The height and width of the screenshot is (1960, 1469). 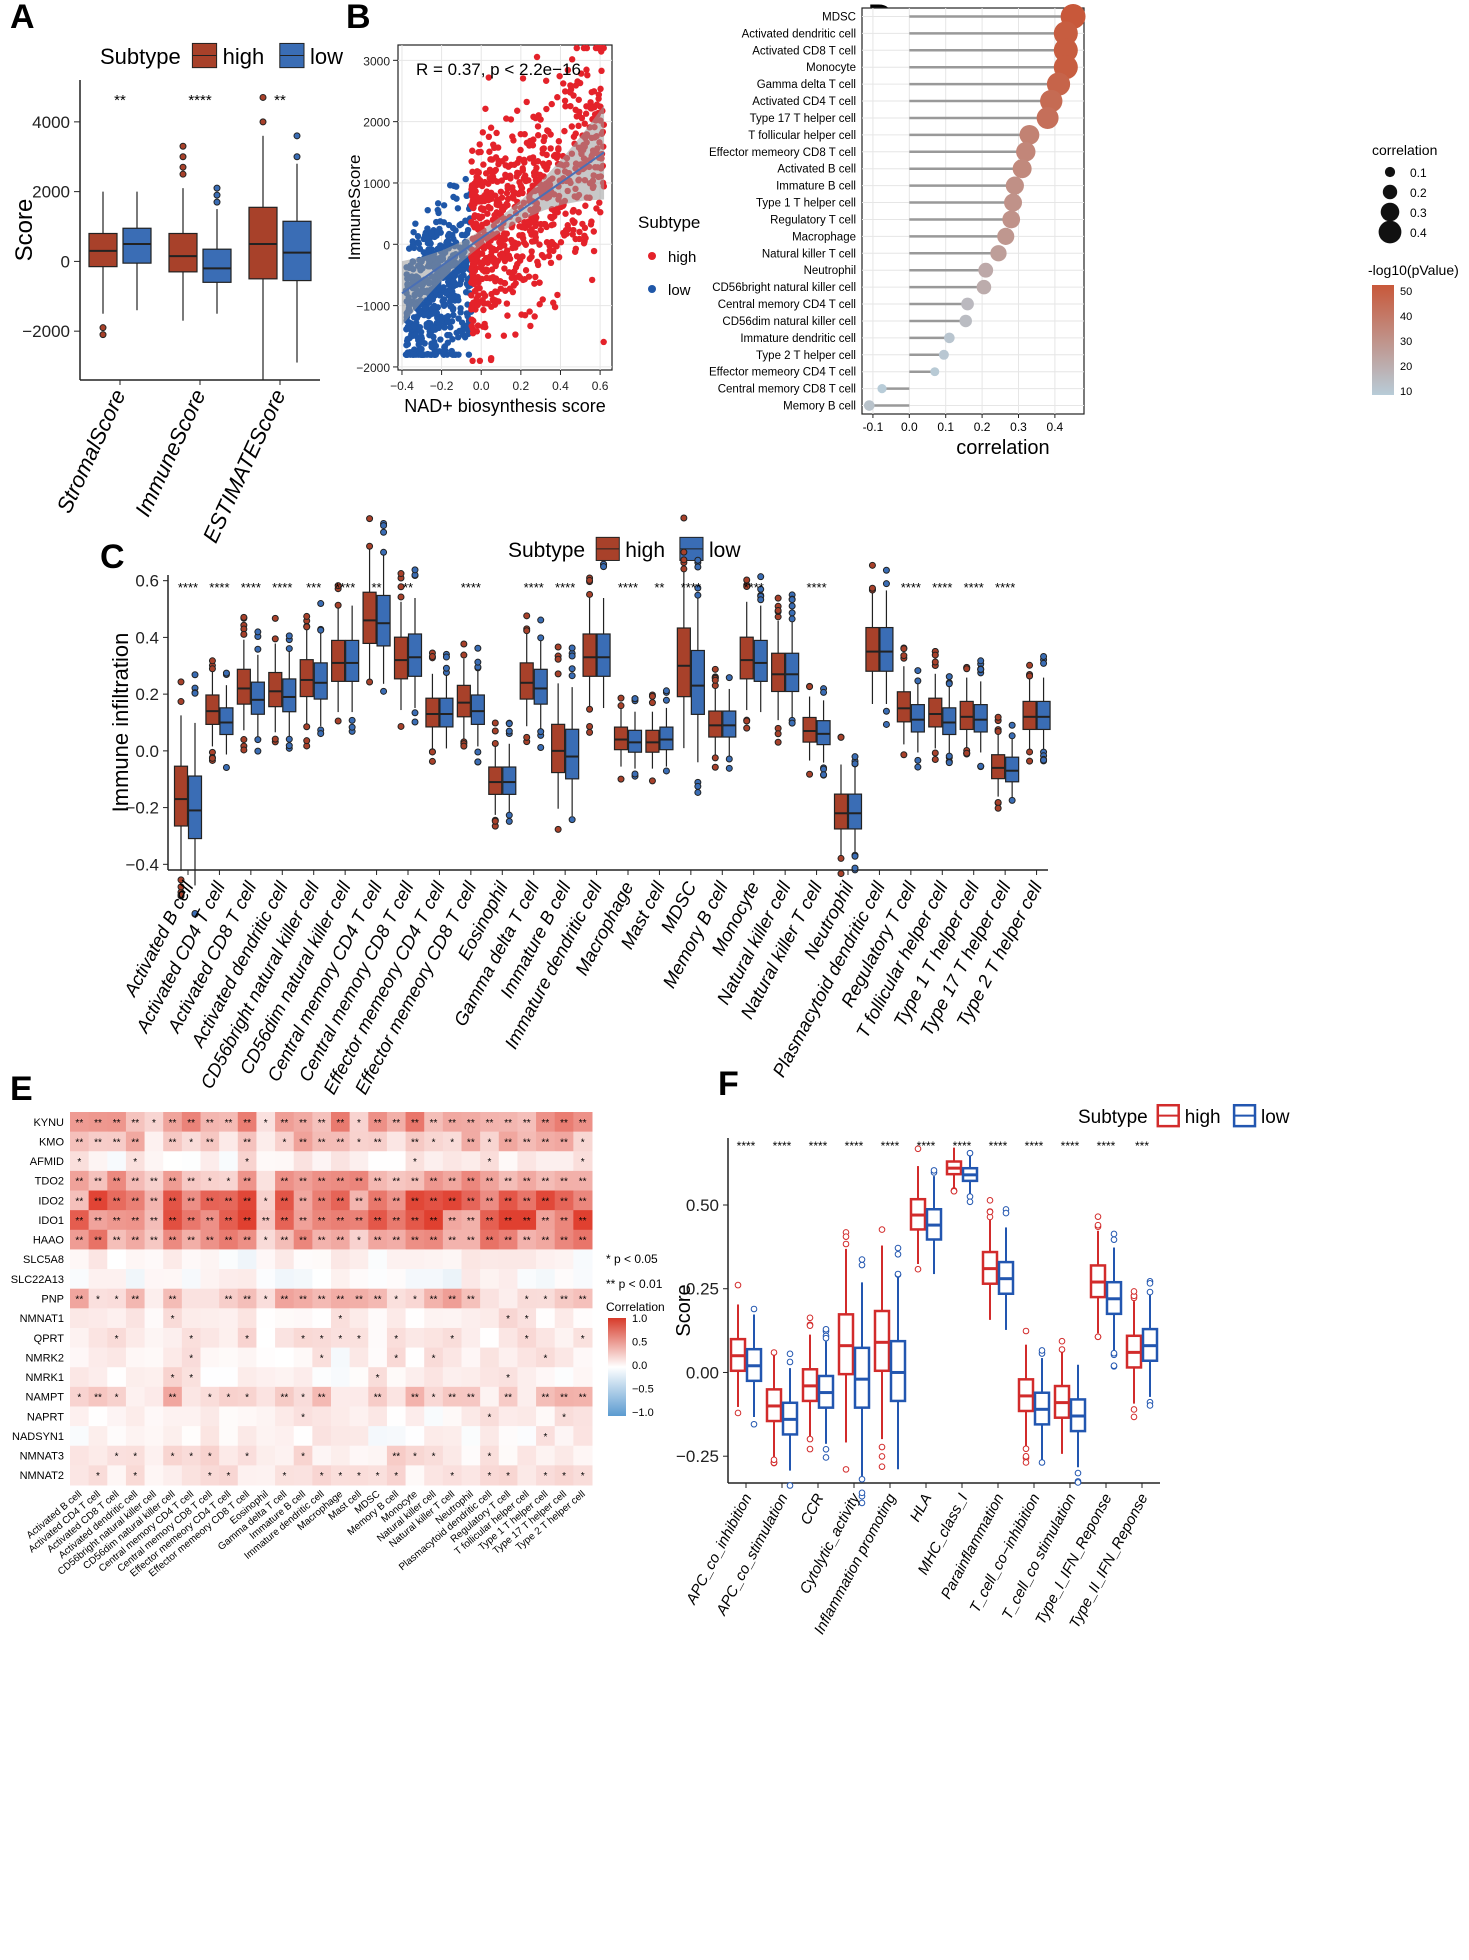 What do you see at coordinates (803, 119) in the screenshot?
I see `category-label: Type 17 T helper cell` at bounding box center [803, 119].